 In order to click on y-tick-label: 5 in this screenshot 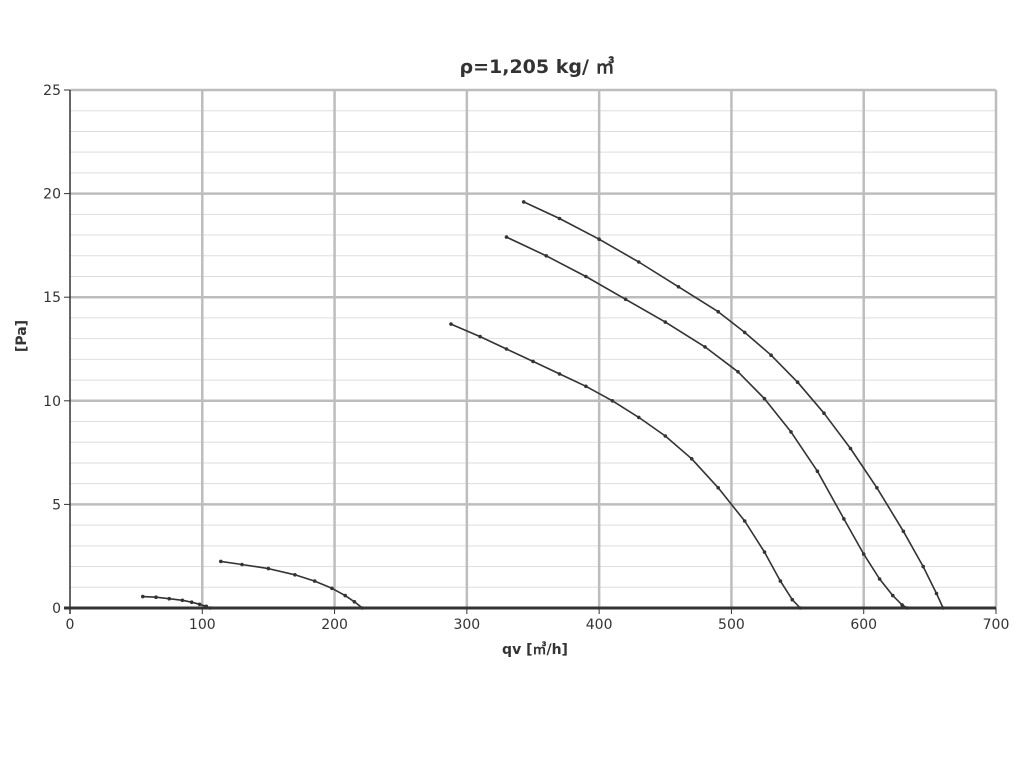, I will do `click(56, 505)`.